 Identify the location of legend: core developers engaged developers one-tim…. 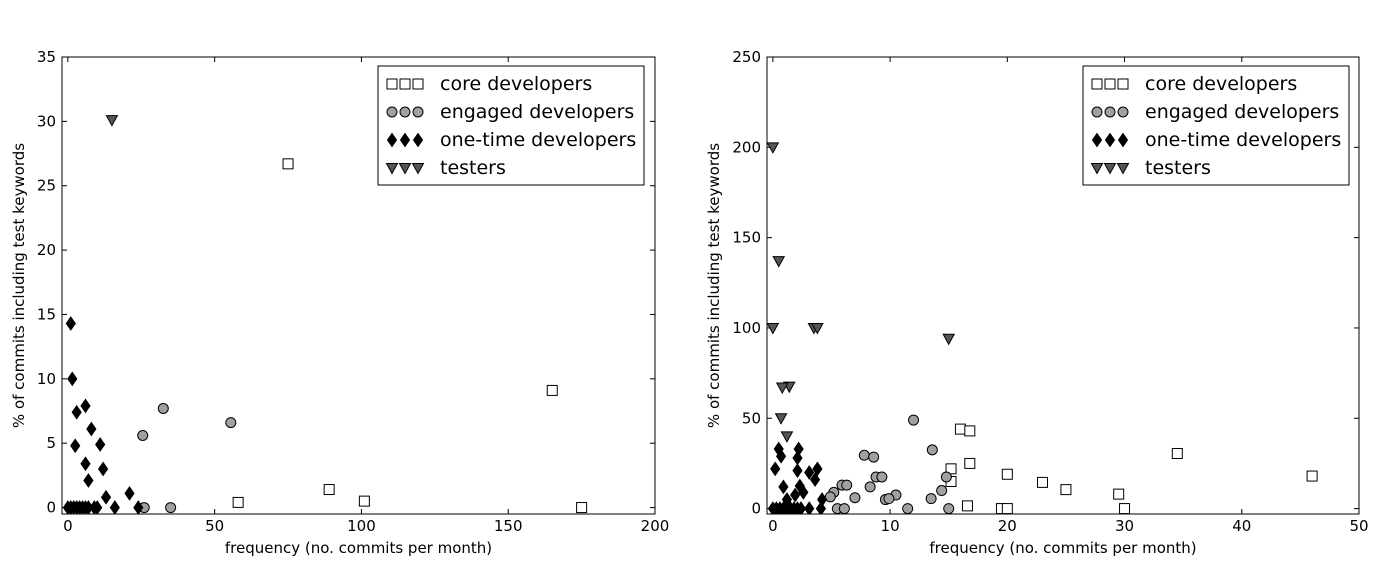
(511, 125).